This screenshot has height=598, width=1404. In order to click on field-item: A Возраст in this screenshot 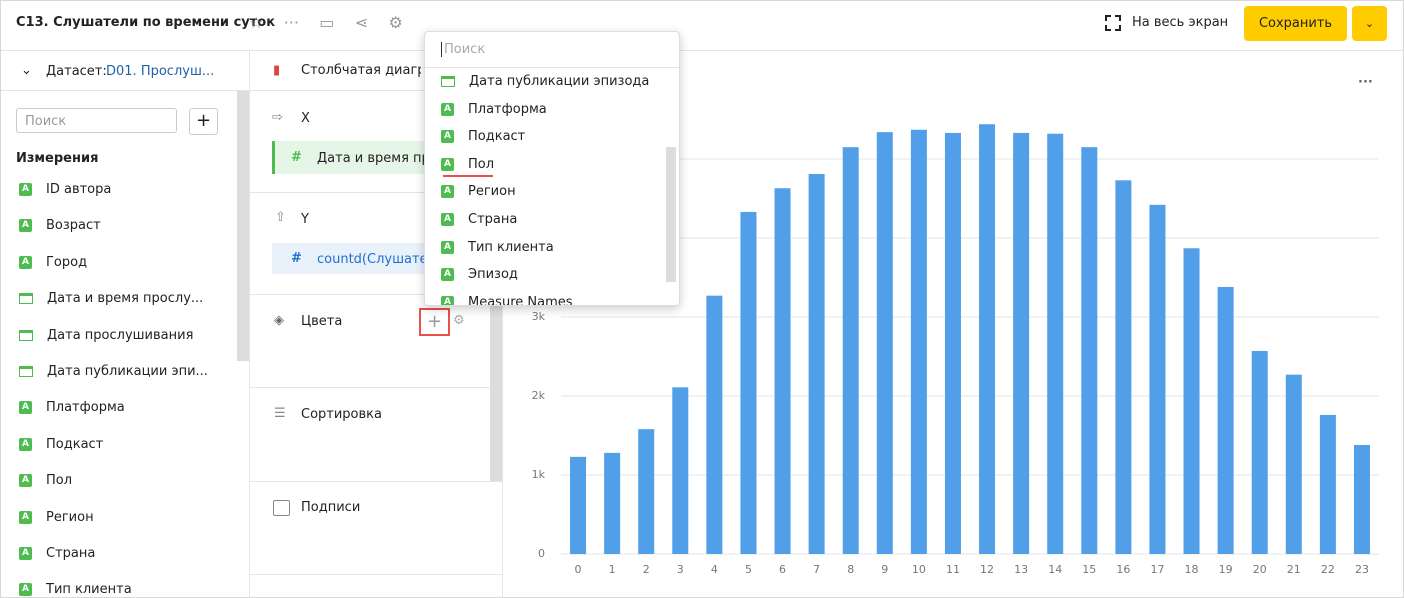, I will do `click(60, 225)`.